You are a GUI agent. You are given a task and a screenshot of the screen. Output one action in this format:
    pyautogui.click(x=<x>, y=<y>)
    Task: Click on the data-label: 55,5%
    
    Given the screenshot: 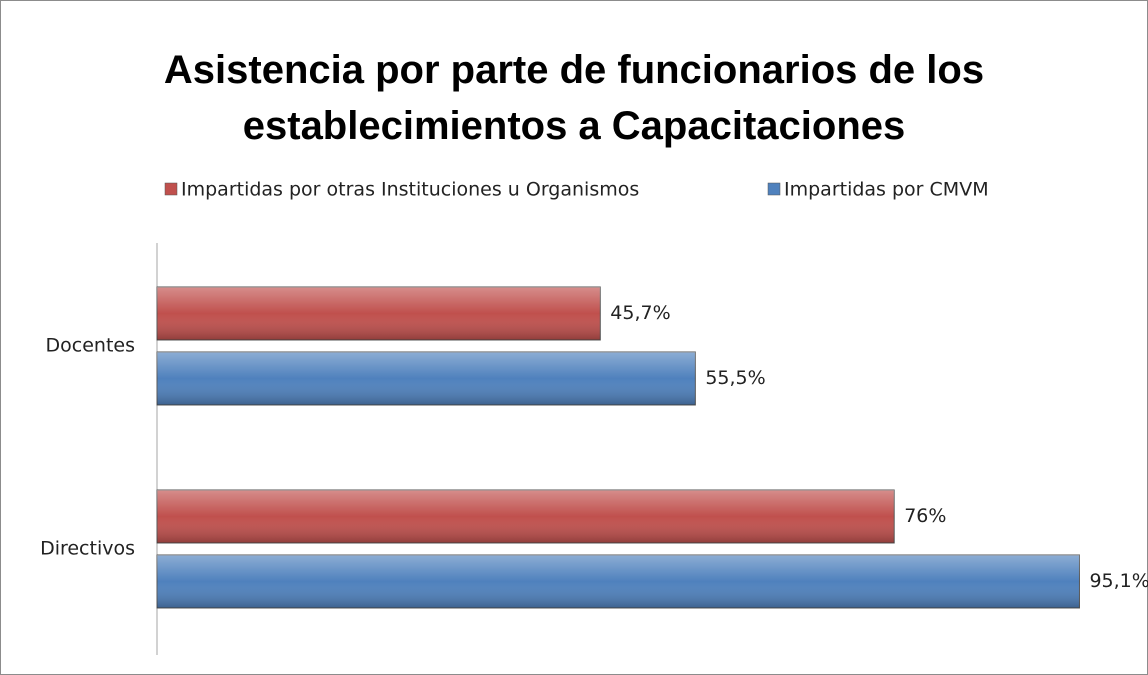 What is the action you would take?
    pyautogui.click(x=735, y=378)
    